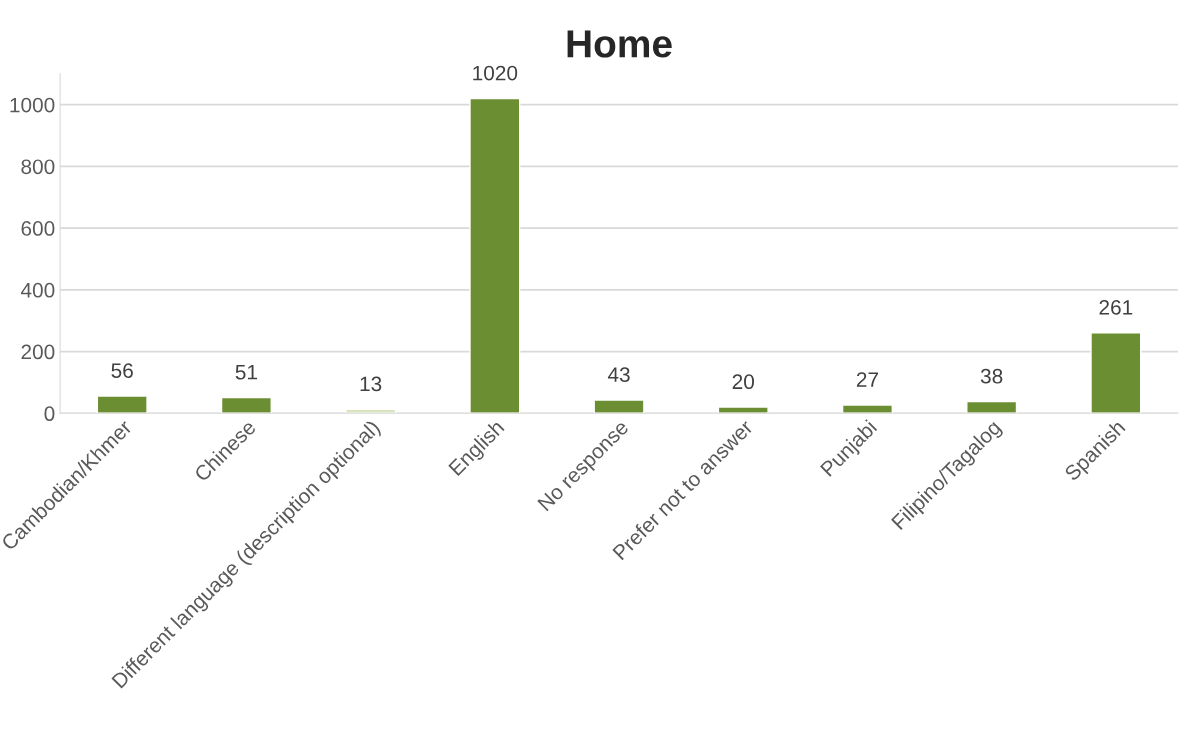  I want to click on data-label: 261, so click(1116, 307).